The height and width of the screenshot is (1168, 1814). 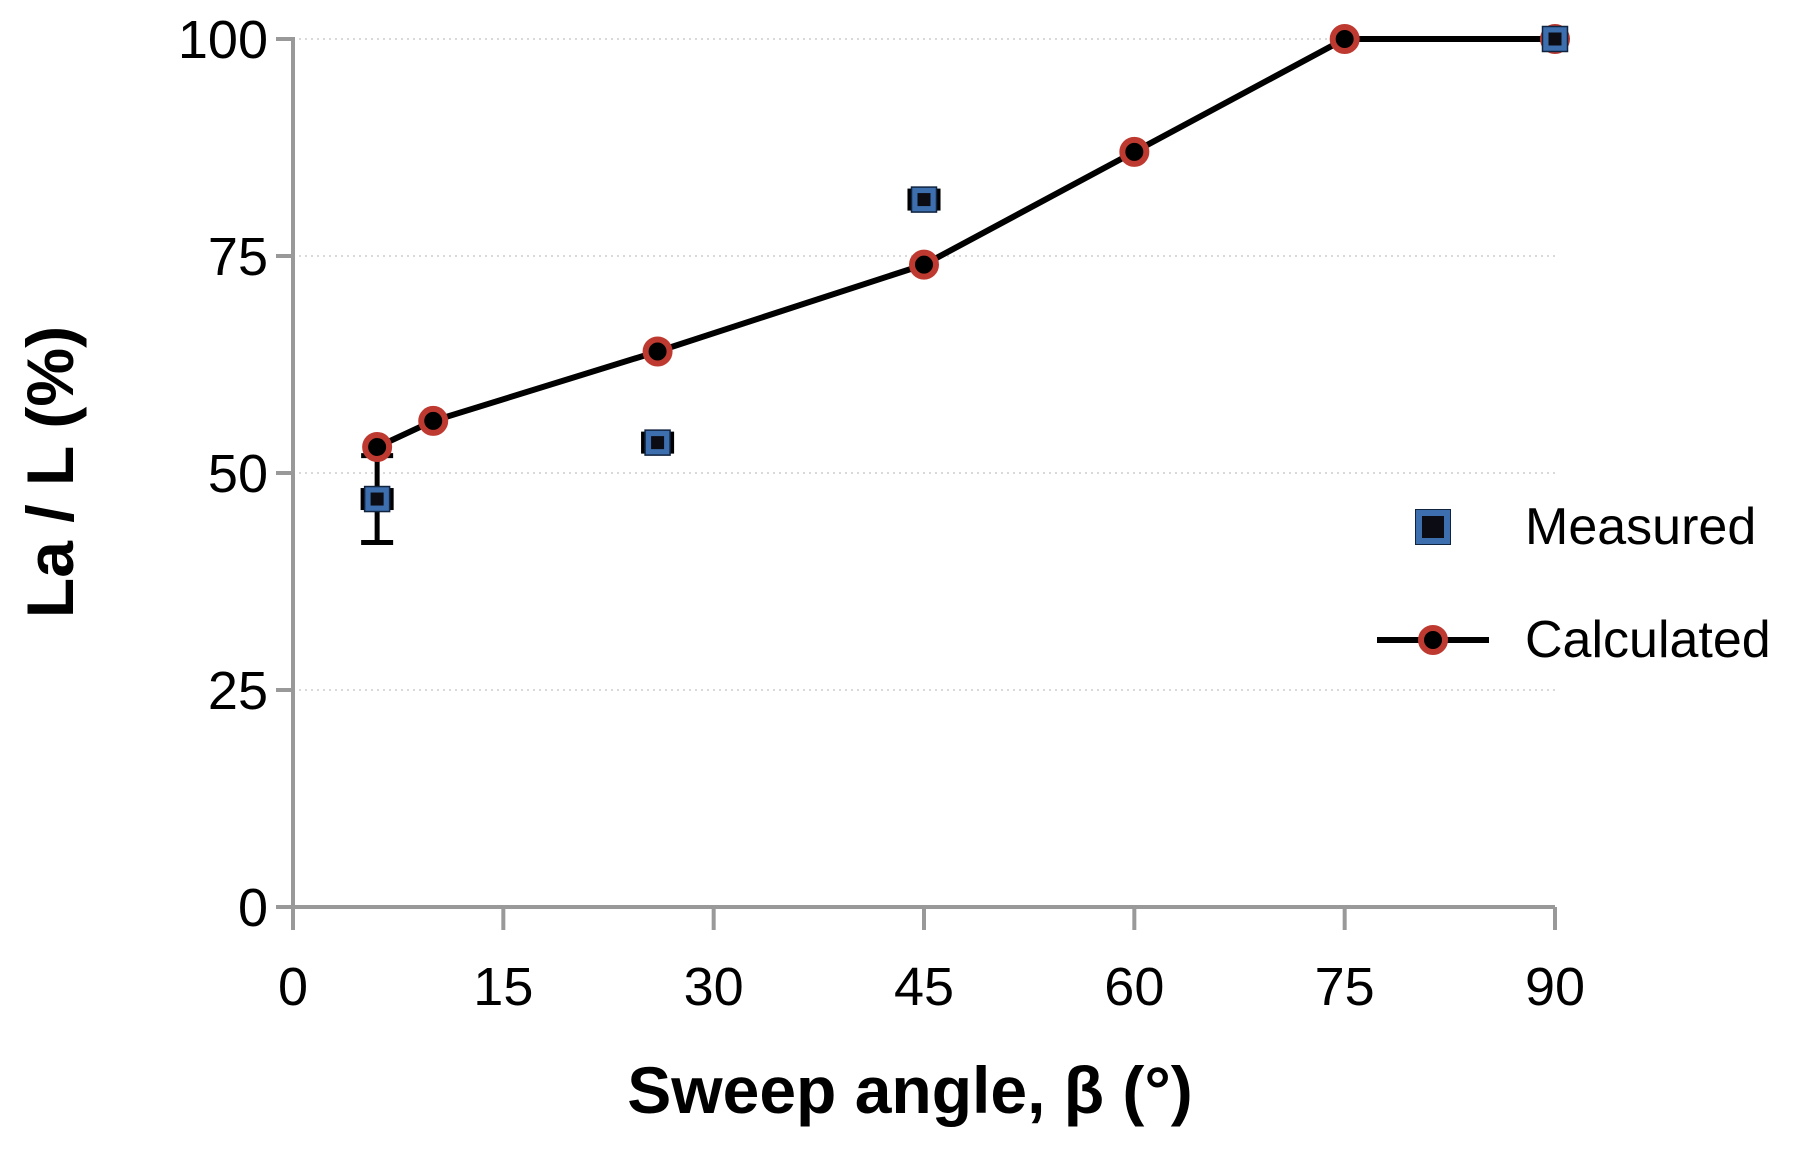 What do you see at coordinates (503, 987) in the screenshot?
I see `x-tick-label-15: 15` at bounding box center [503, 987].